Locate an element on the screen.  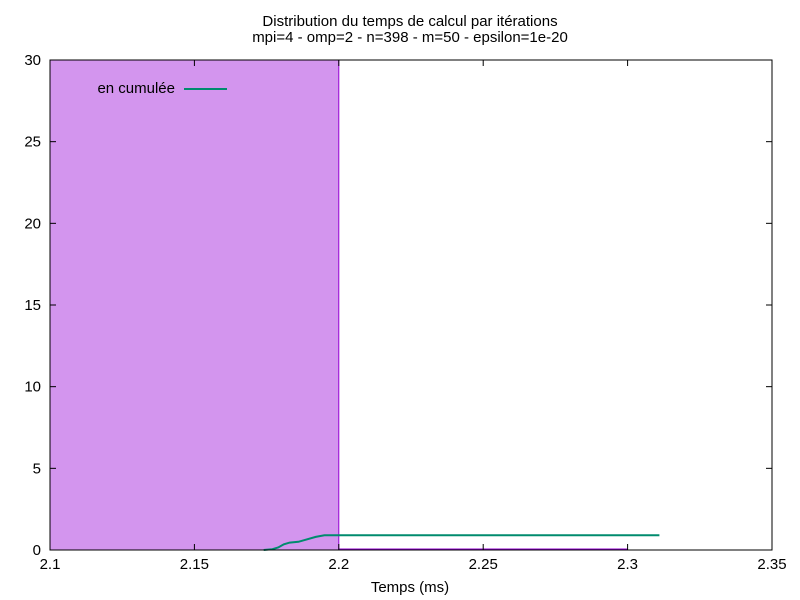
legend-label: en cumulée is located at coordinates (136, 88).